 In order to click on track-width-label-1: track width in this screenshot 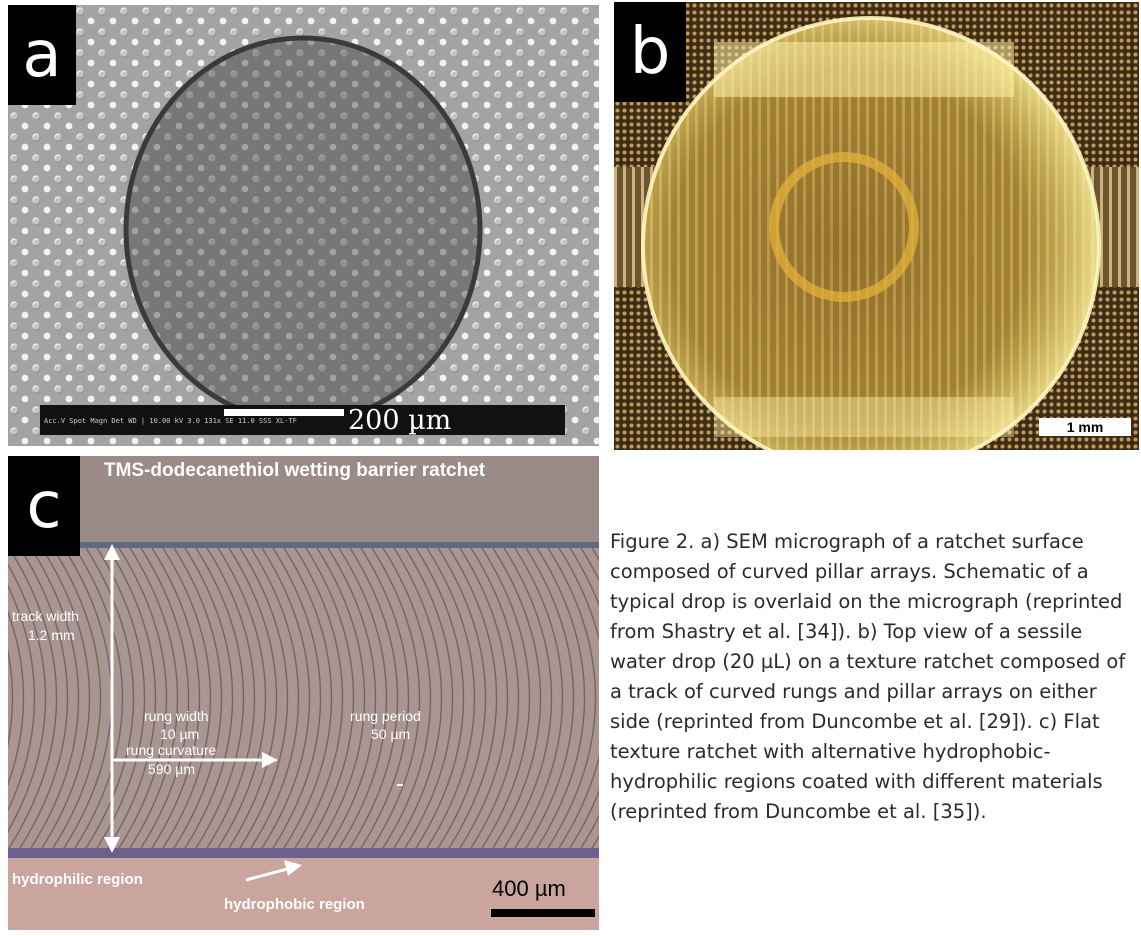, I will do `click(45, 616)`.